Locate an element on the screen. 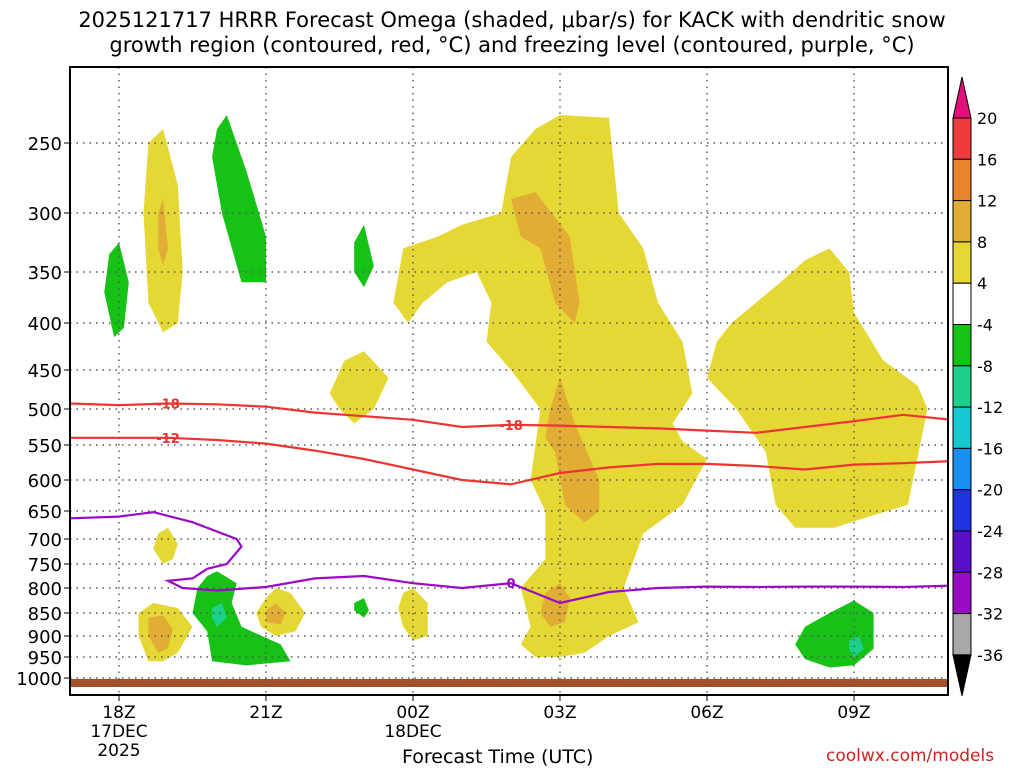 The image size is (1024, 768). y-tick-label: 300 is located at coordinates (45, 214).